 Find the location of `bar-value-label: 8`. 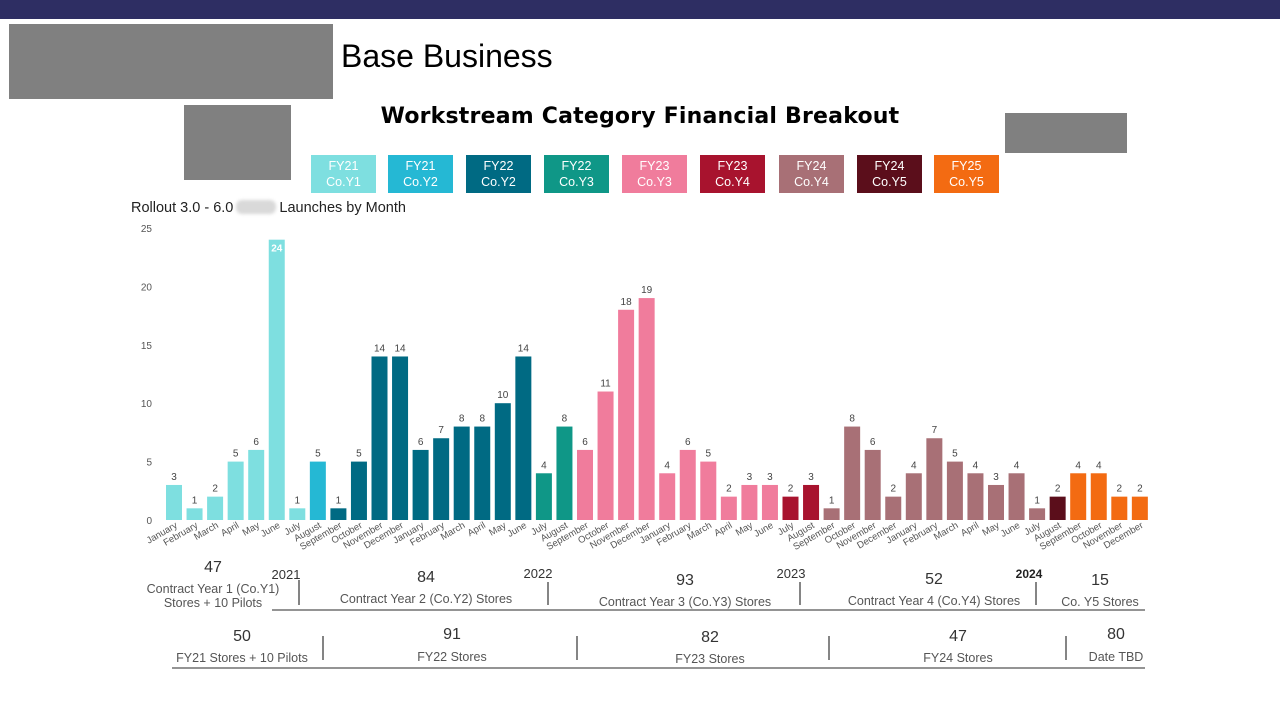

bar-value-label: 8 is located at coordinates (852, 419).